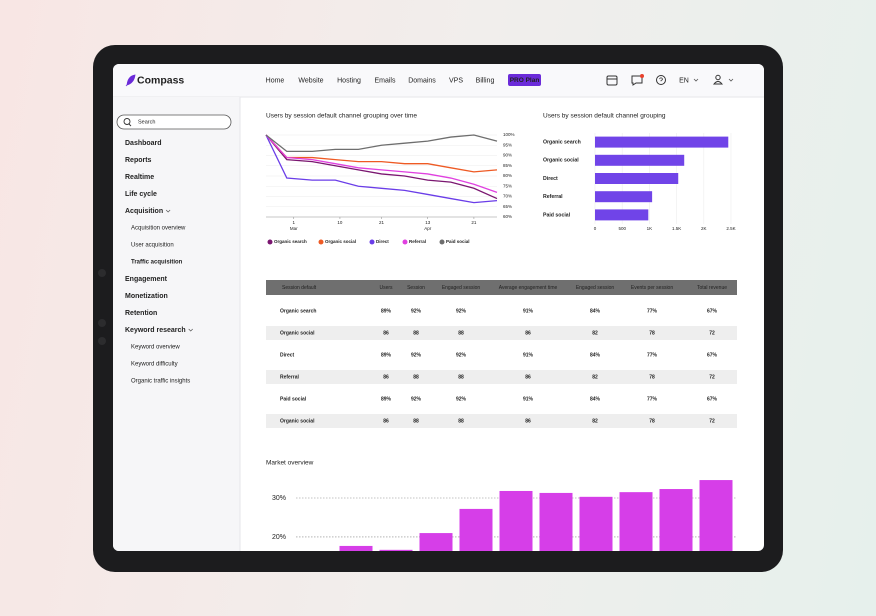  Describe the element at coordinates (144, 211) in the screenshot. I see `menu-item: Acquisition` at that location.